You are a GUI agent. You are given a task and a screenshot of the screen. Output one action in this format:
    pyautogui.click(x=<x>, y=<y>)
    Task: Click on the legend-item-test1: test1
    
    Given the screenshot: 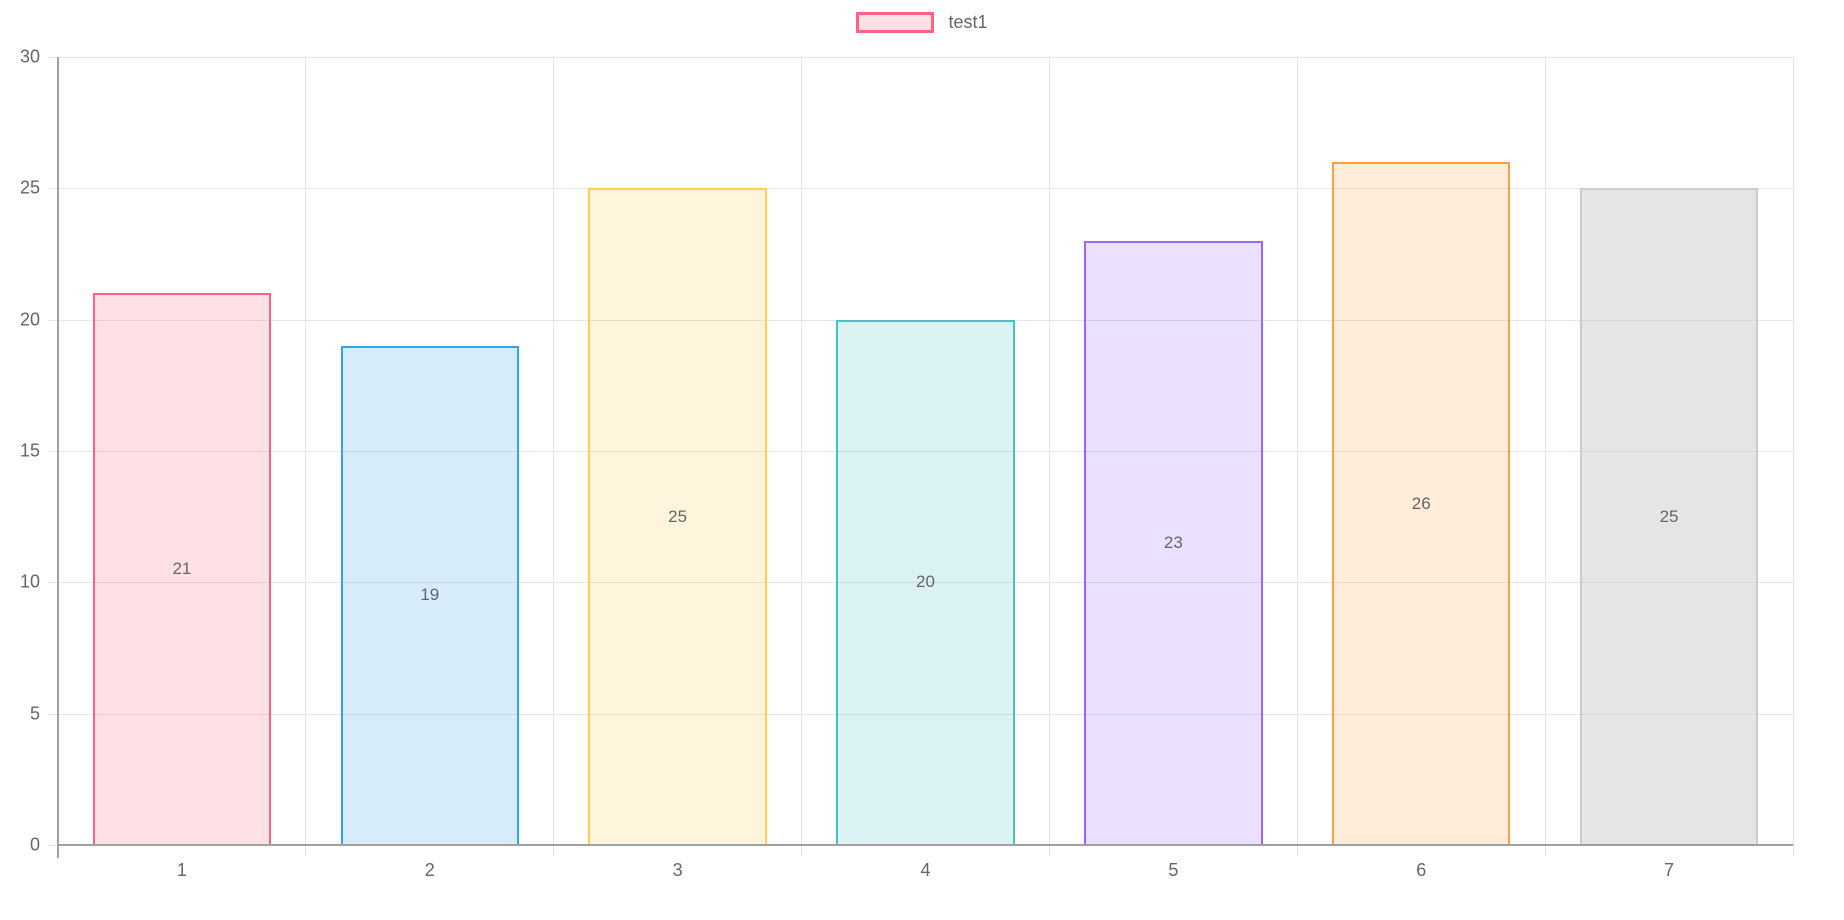 What is the action you would take?
    pyautogui.click(x=922, y=22)
    